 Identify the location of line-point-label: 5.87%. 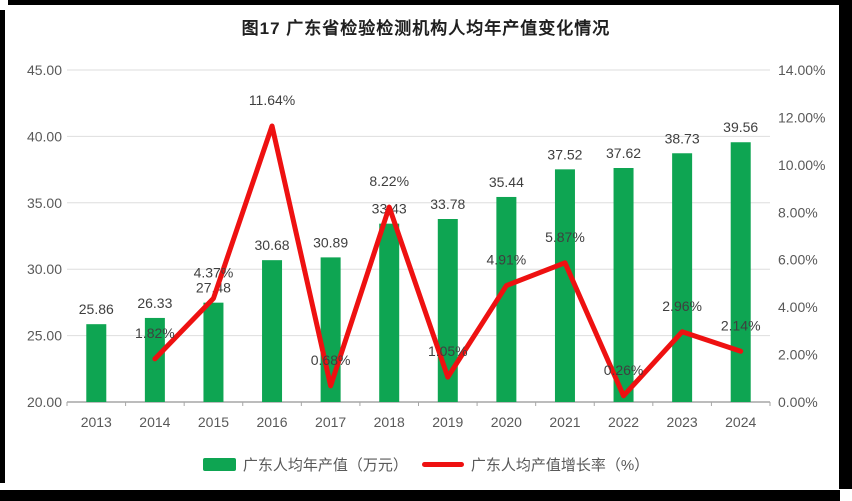
(565, 237).